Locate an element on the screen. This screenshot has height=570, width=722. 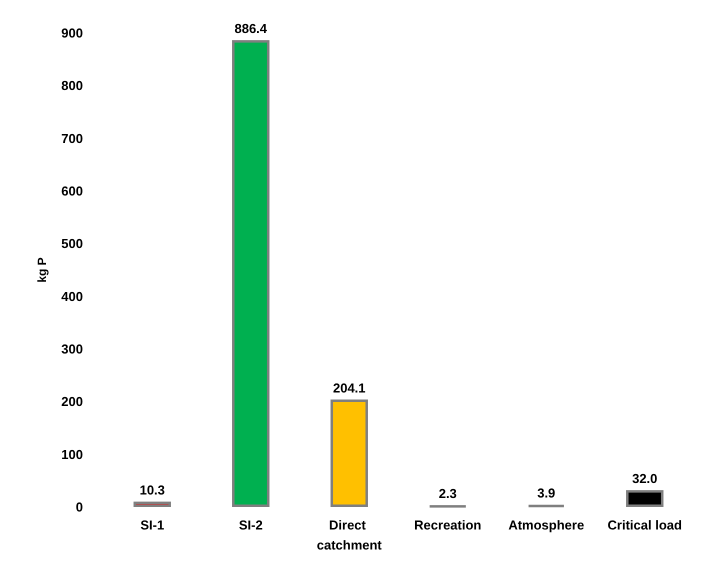
y-tick-label: 0 is located at coordinates (79, 507).